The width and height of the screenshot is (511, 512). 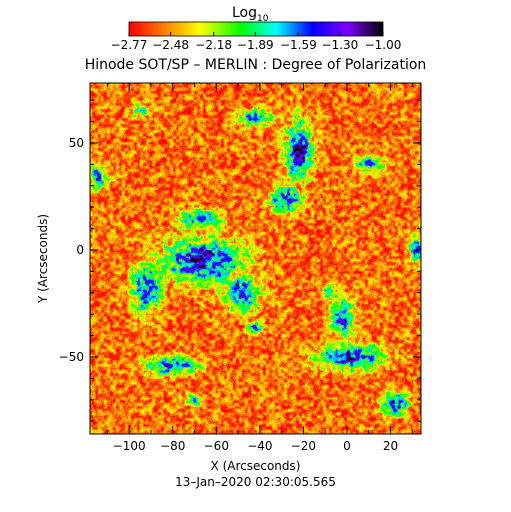 I want to click on colorbar-tick-label: −2.48, so click(x=170, y=45).